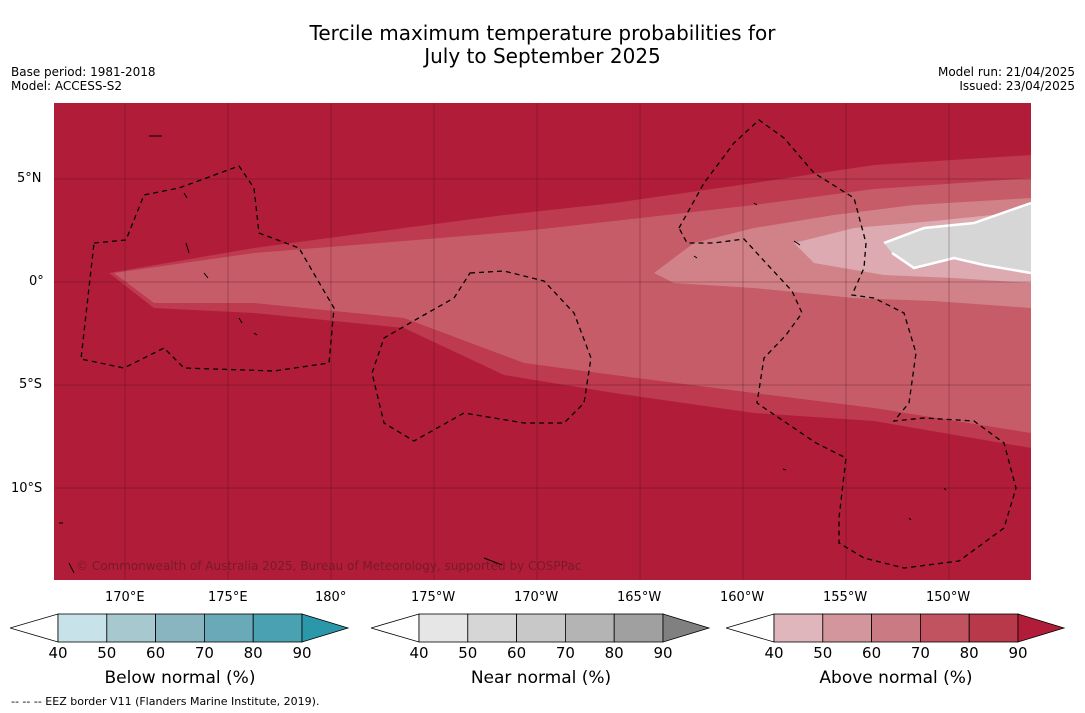 Image resolution: width=1085 pixels, height=713 pixels. What do you see at coordinates (969, 653) in the screenshot?
I see `above-colorbar-tick: 80` at bounding box center [969, 653].